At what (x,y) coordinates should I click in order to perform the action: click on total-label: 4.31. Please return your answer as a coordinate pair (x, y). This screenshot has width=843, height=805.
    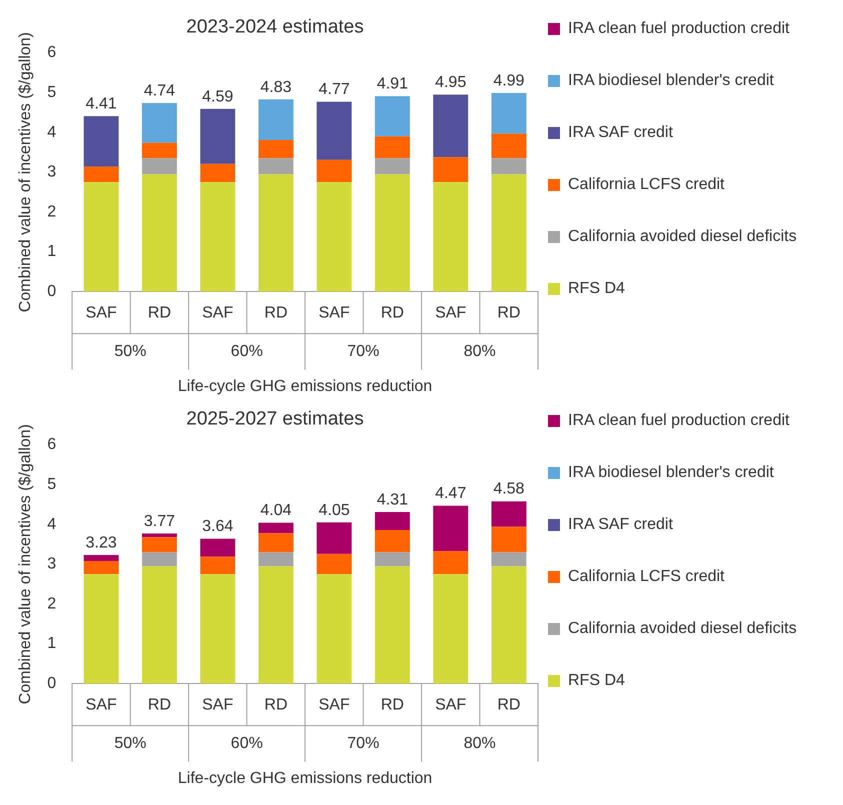
    Looking at the image, I should click on (392, 499).